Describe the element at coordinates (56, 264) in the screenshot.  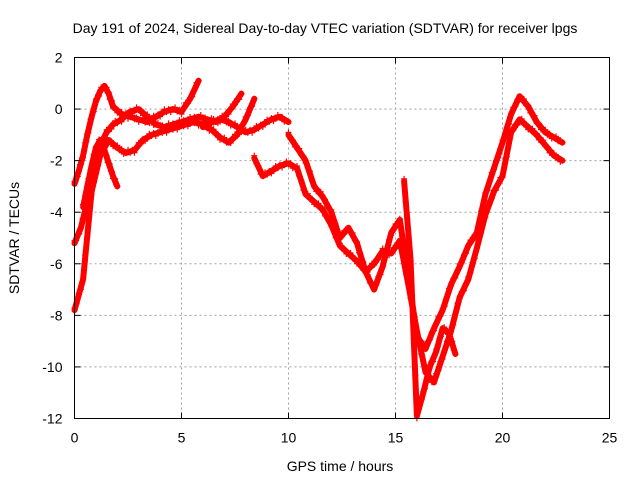
I see `y-tick-label: -6` at that location.